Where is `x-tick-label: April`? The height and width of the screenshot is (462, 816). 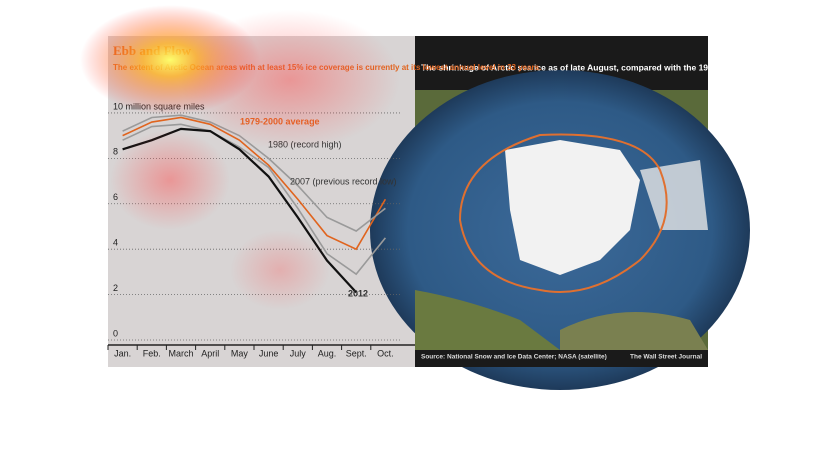
x-tick-label: April is located at coordinates (210, 353).